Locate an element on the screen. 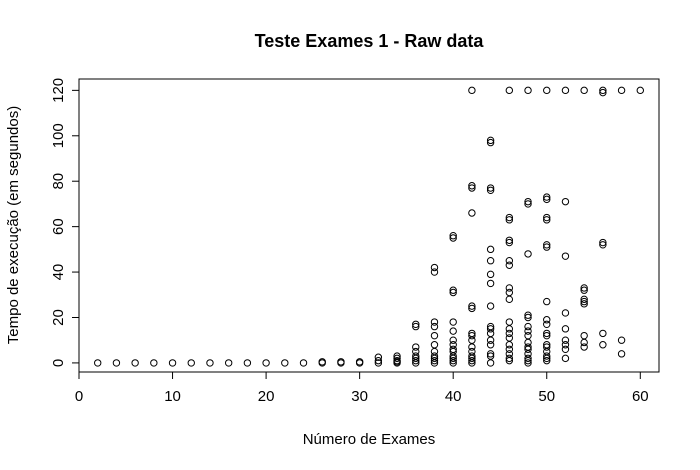 This screenshot has height=470, width=700. x-axis: 0 10 20 30 40 50 60 is located at coordinates (362, 388).